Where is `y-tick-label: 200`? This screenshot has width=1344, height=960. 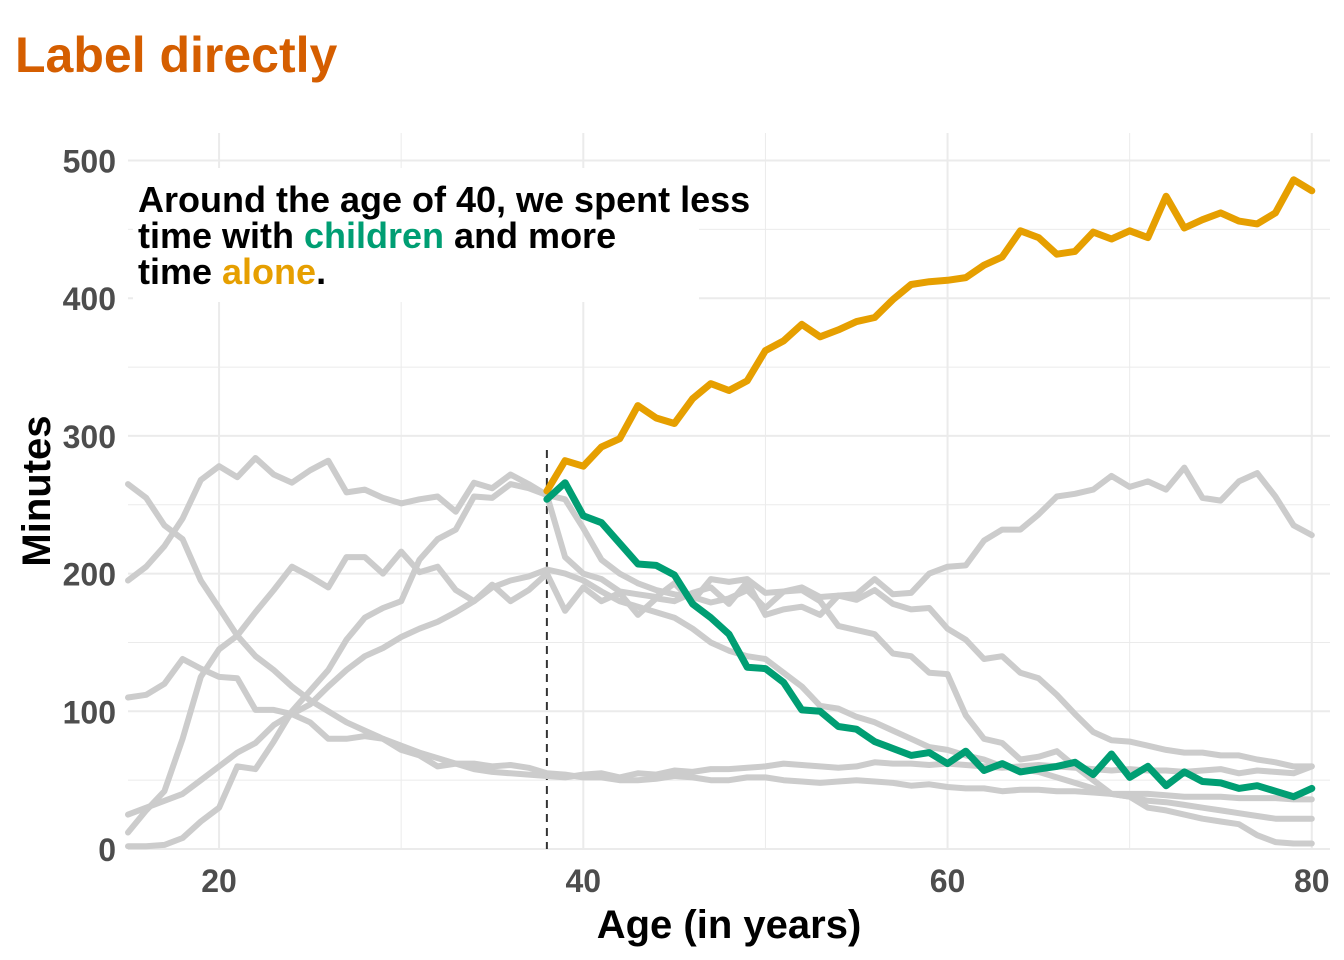
y-tick-label: 200 is located at coordinates (89, 575).